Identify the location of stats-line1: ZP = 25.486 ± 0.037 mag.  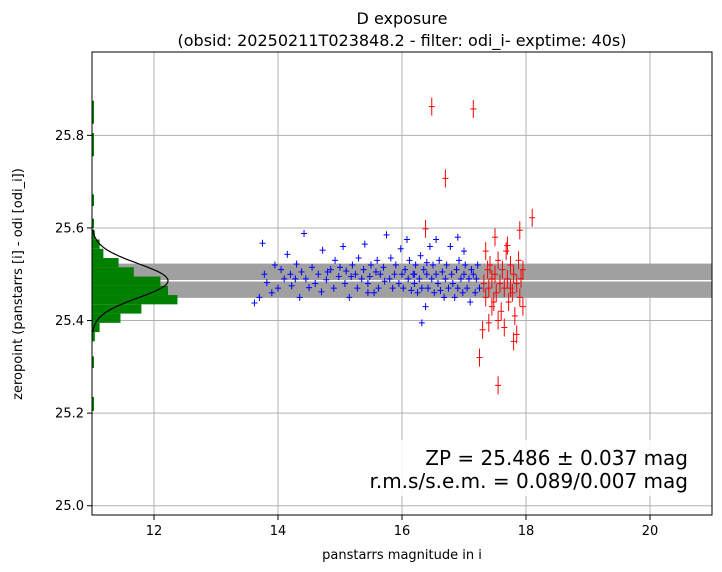
(556, 458).